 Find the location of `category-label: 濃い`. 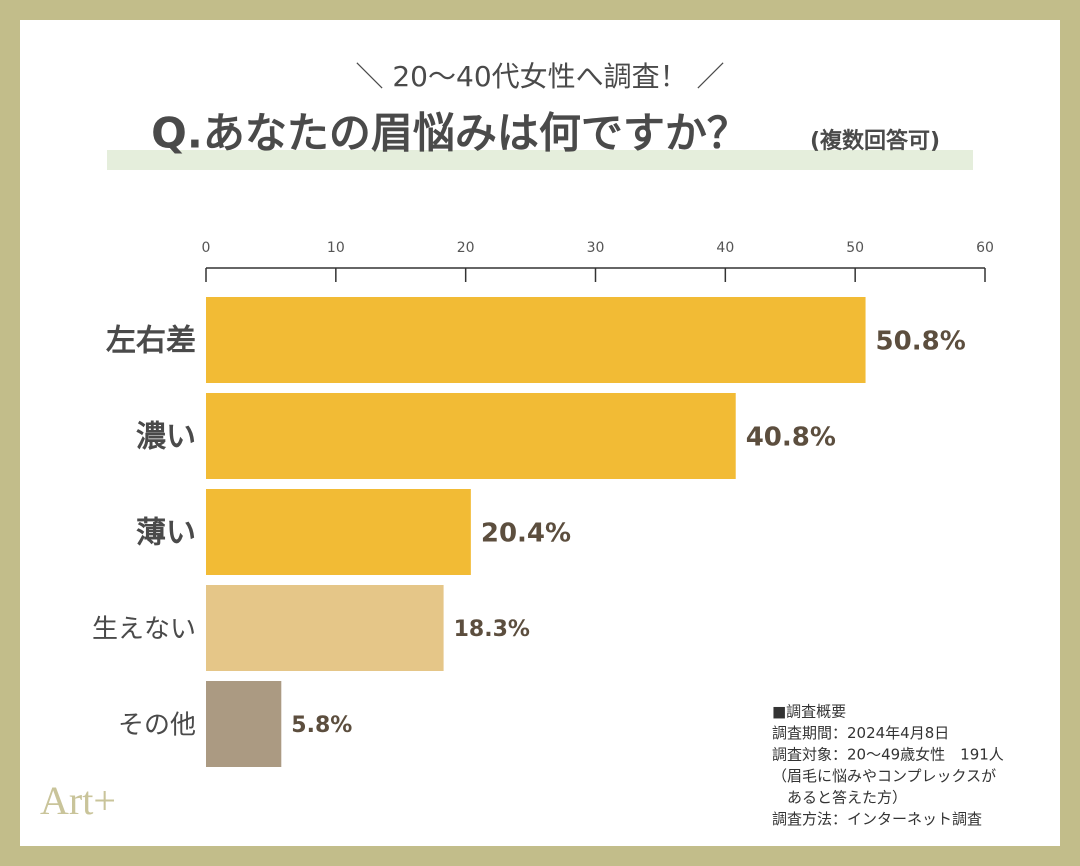

category-label: 濃い is located at coordinates (166, 437).